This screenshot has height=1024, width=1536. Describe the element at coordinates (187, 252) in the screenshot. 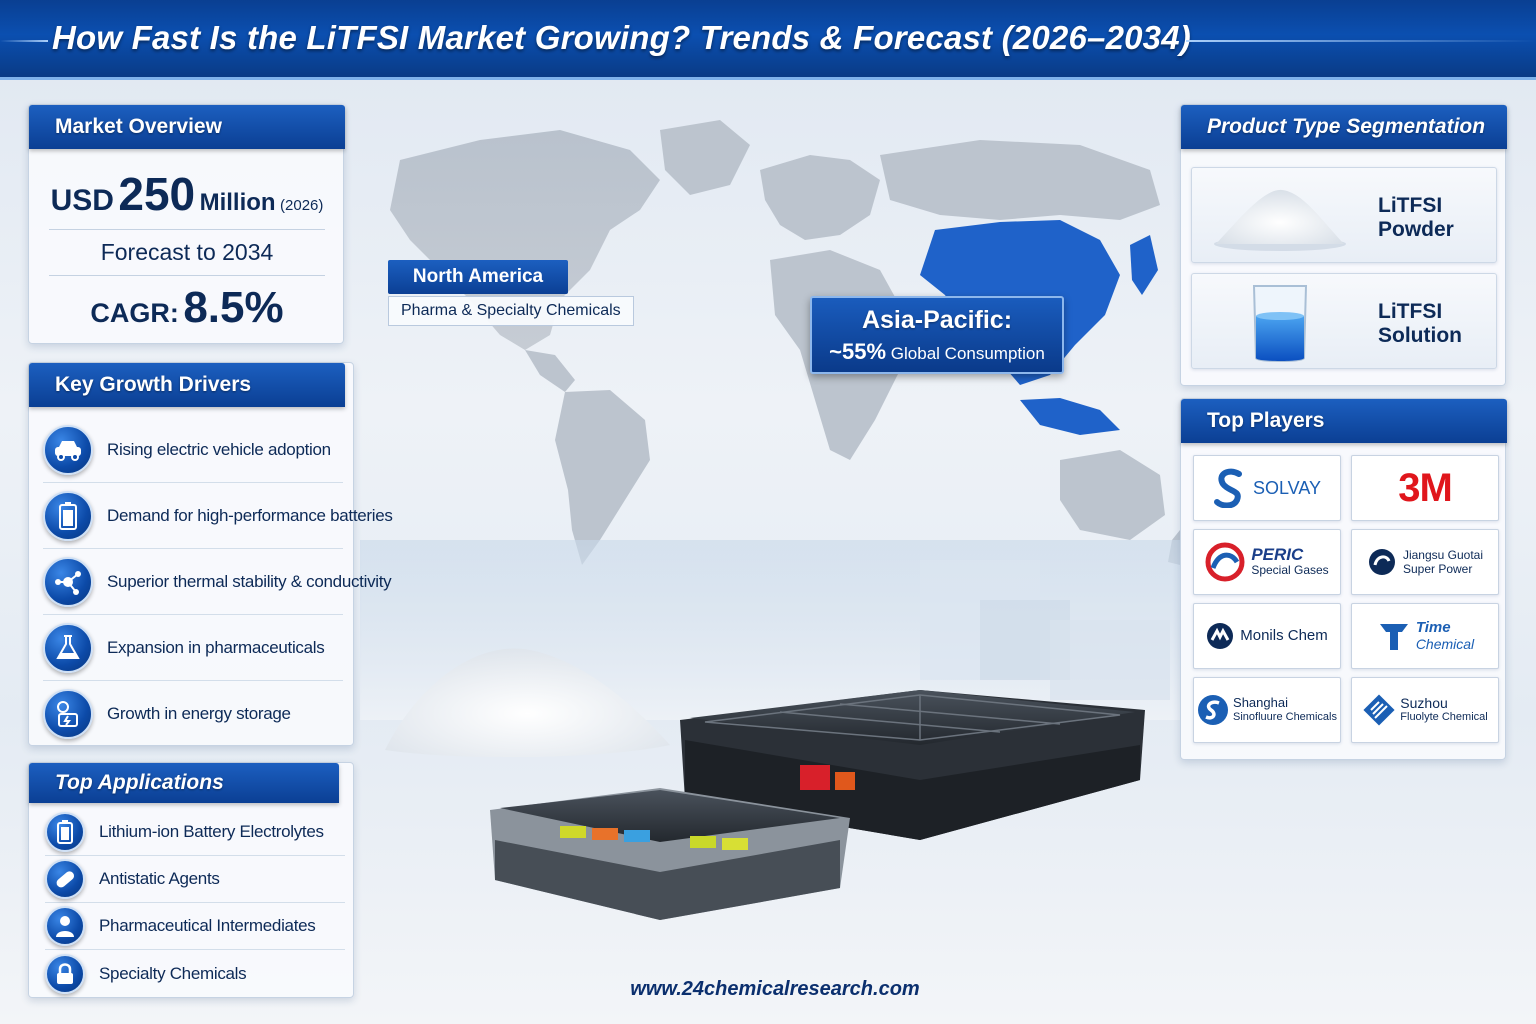

I see `forecast-label: Forecast to 2034` at that location.